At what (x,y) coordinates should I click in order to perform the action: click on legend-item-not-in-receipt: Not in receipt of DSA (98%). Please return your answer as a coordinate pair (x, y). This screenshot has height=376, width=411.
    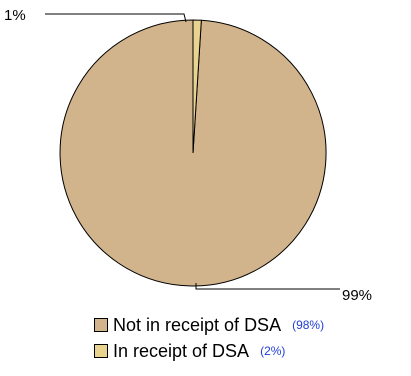
    Looking at the image, I should click on (209, 325).